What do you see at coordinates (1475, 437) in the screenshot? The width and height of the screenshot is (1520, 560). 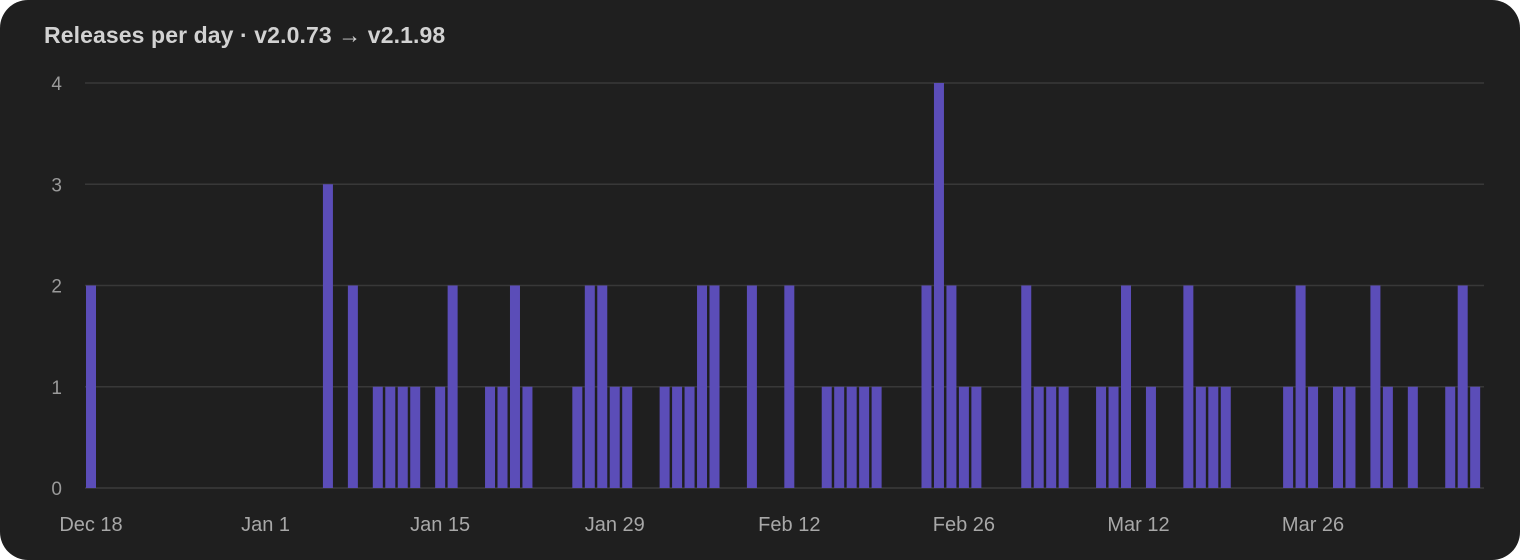 I see `bar-apr-8: Apr 8: 1` at bounding box center [1475, 437].